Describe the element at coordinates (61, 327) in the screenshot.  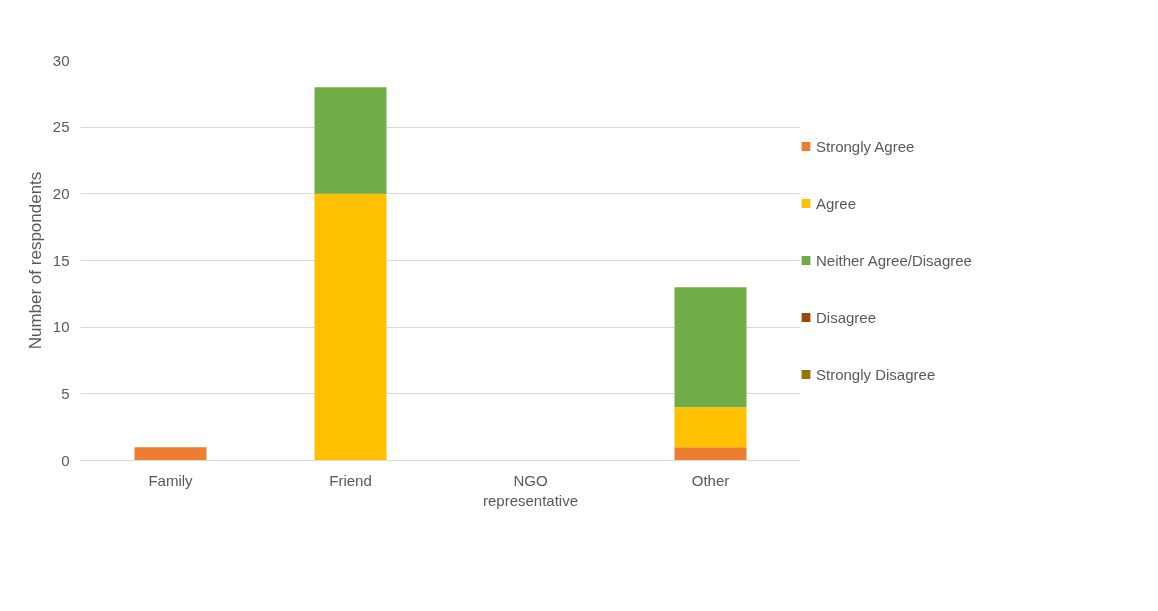
I see `y-tick-label: 10` at that location.